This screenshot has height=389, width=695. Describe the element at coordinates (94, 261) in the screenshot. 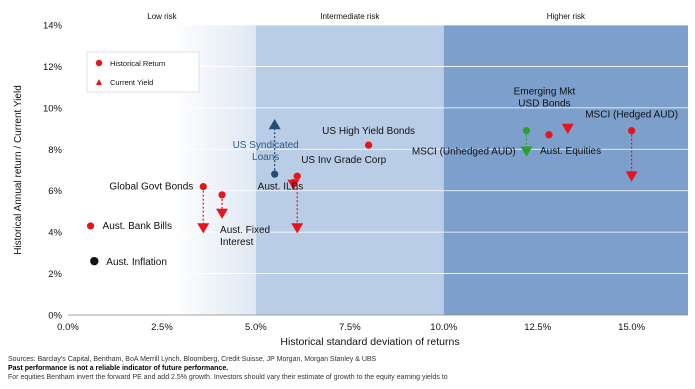

I see `historical-point-aust-inflation` at that location.